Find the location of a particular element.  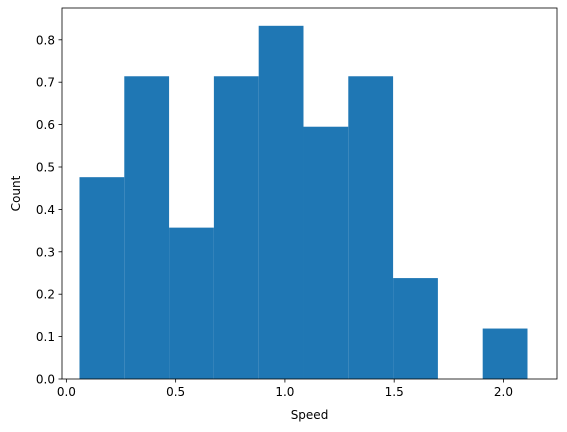

y-tick-label: 0.1 is located at coordinates (45, 337).